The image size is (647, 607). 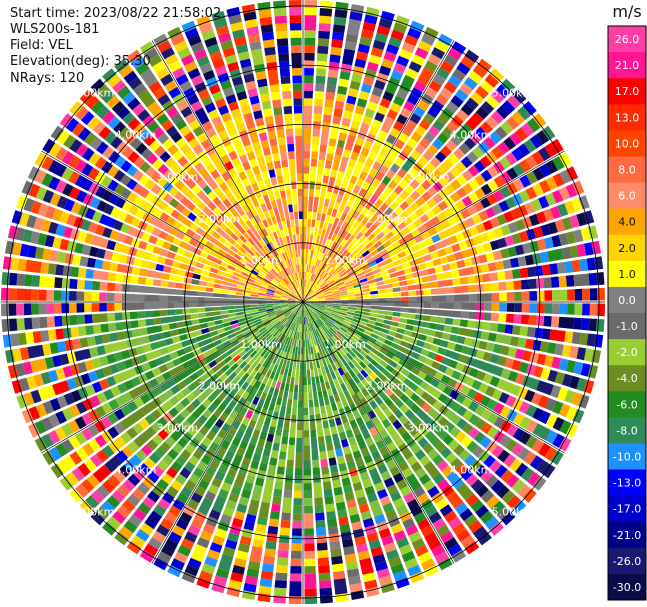 I want to click on colorbar-tick: -2.0, so click(x=626, y=352).